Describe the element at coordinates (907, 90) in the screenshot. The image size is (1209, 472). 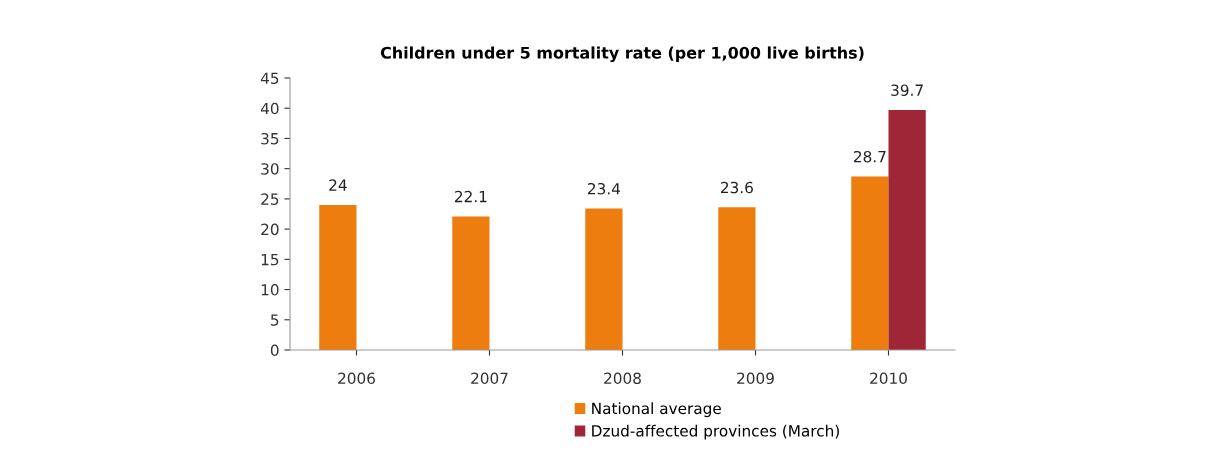
I see `data-label: 39.7` at that location.